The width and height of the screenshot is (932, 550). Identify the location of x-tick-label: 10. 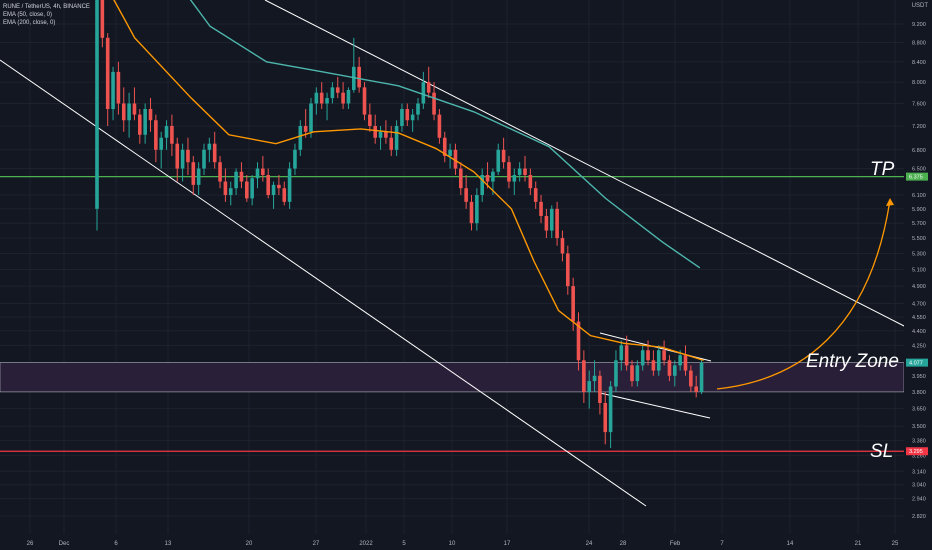
(452, 544).